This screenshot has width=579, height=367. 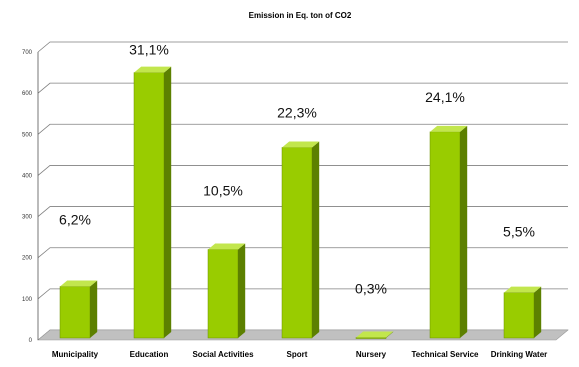 I want to click on data-label: 6,2%, so click(x=75, y=220).